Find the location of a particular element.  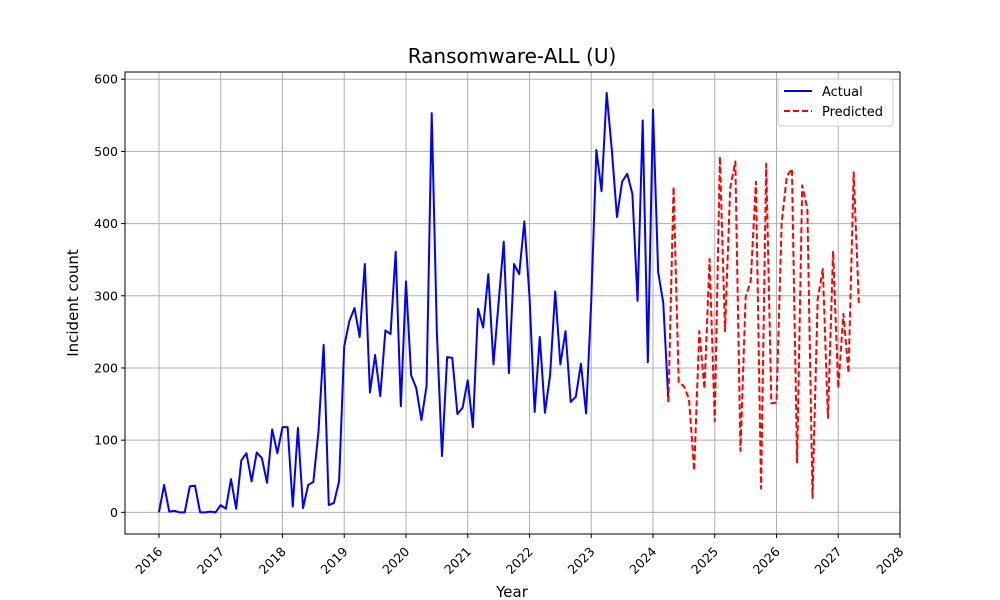

y-axis-title: Incident count is located at coordinates (73, 303).